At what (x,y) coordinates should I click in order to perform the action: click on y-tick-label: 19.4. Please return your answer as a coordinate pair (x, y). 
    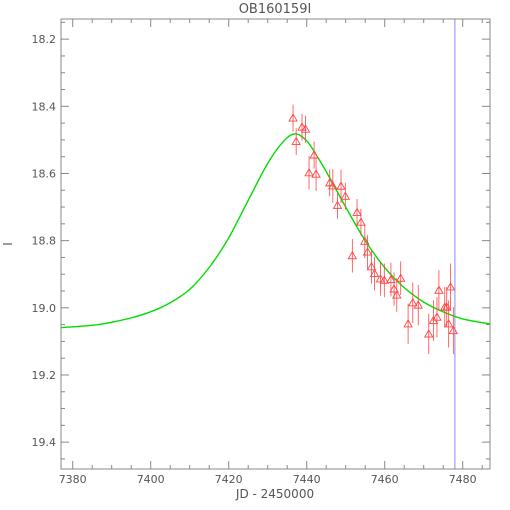
    Looking at the image, I should click on (44, 442).